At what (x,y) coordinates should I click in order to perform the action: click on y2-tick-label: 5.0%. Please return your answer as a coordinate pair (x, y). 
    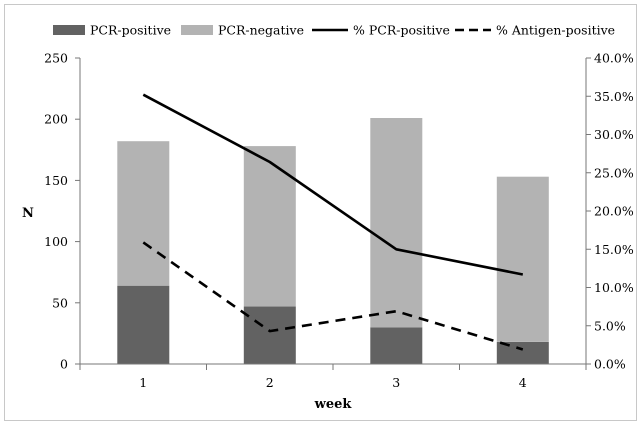
    Looking at the image, I should click on (610, 325).